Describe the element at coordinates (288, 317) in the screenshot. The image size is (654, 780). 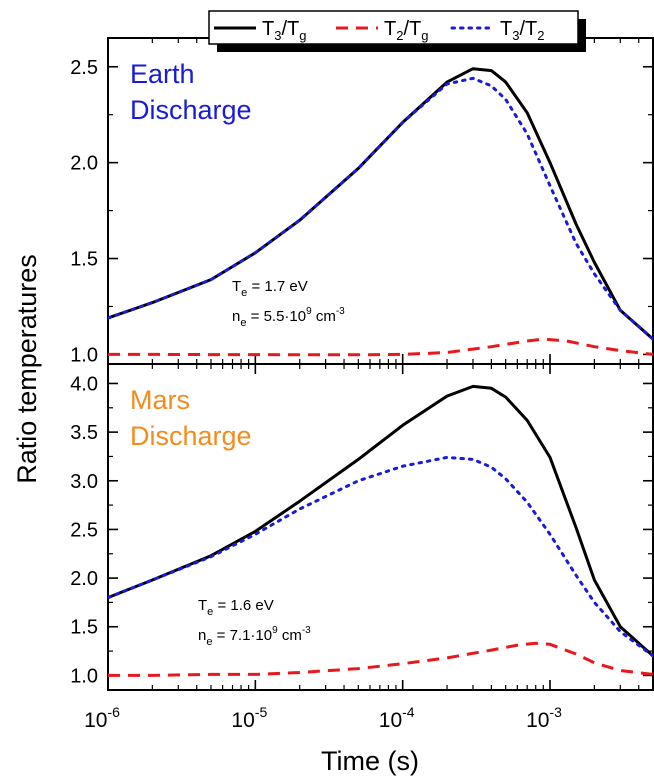
I see `panel-annotation: ne = 5.5·109 cm-3` at that location.